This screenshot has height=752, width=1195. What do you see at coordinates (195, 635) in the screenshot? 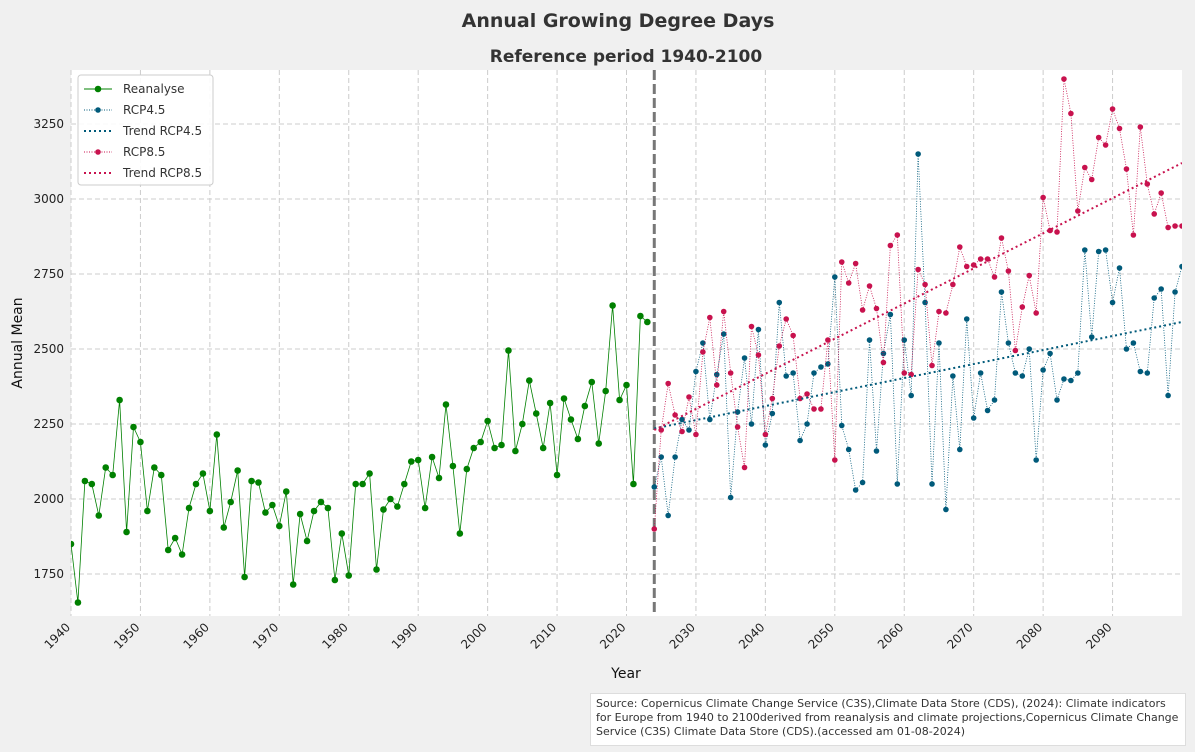
I see `x-tick-label: 1960` at bounding box center [195, 635].